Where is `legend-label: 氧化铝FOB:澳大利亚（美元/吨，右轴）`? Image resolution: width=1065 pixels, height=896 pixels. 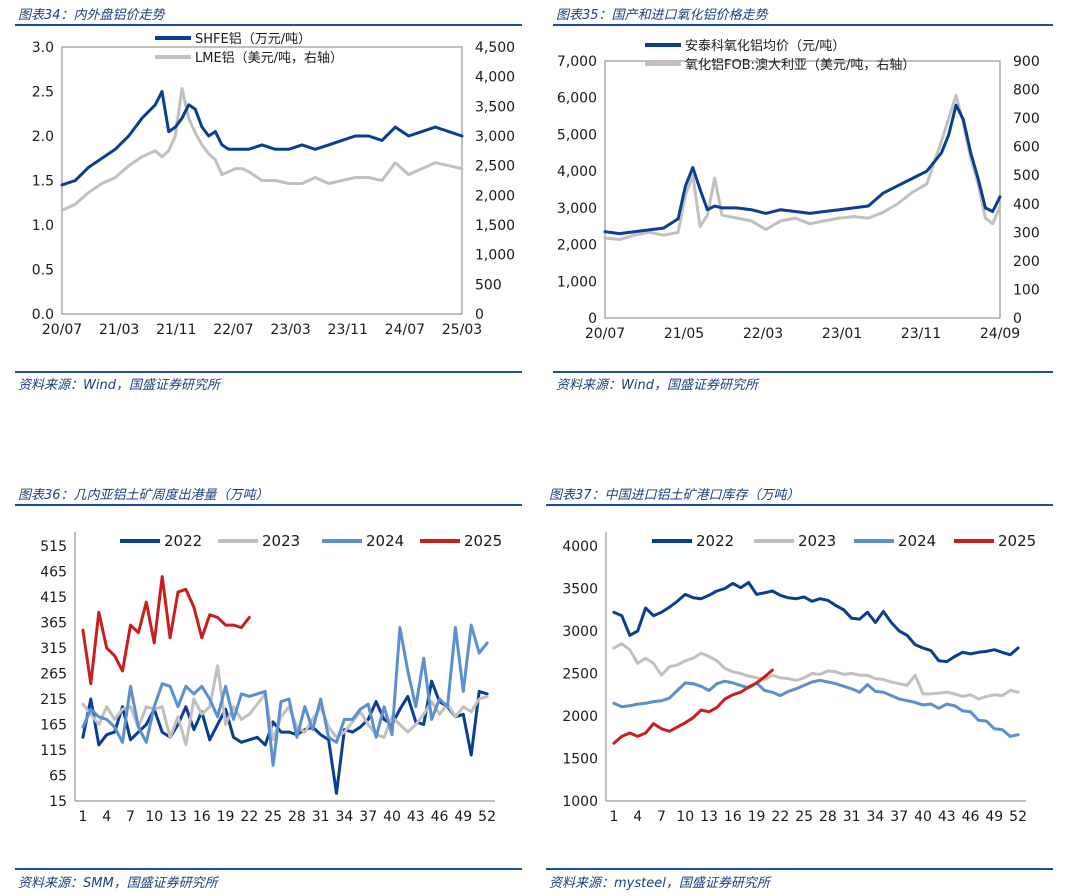
legend-label: 氧化铝FOB:澳大利亚（美元/吨，右轴） is located at coordinates (800, 65).